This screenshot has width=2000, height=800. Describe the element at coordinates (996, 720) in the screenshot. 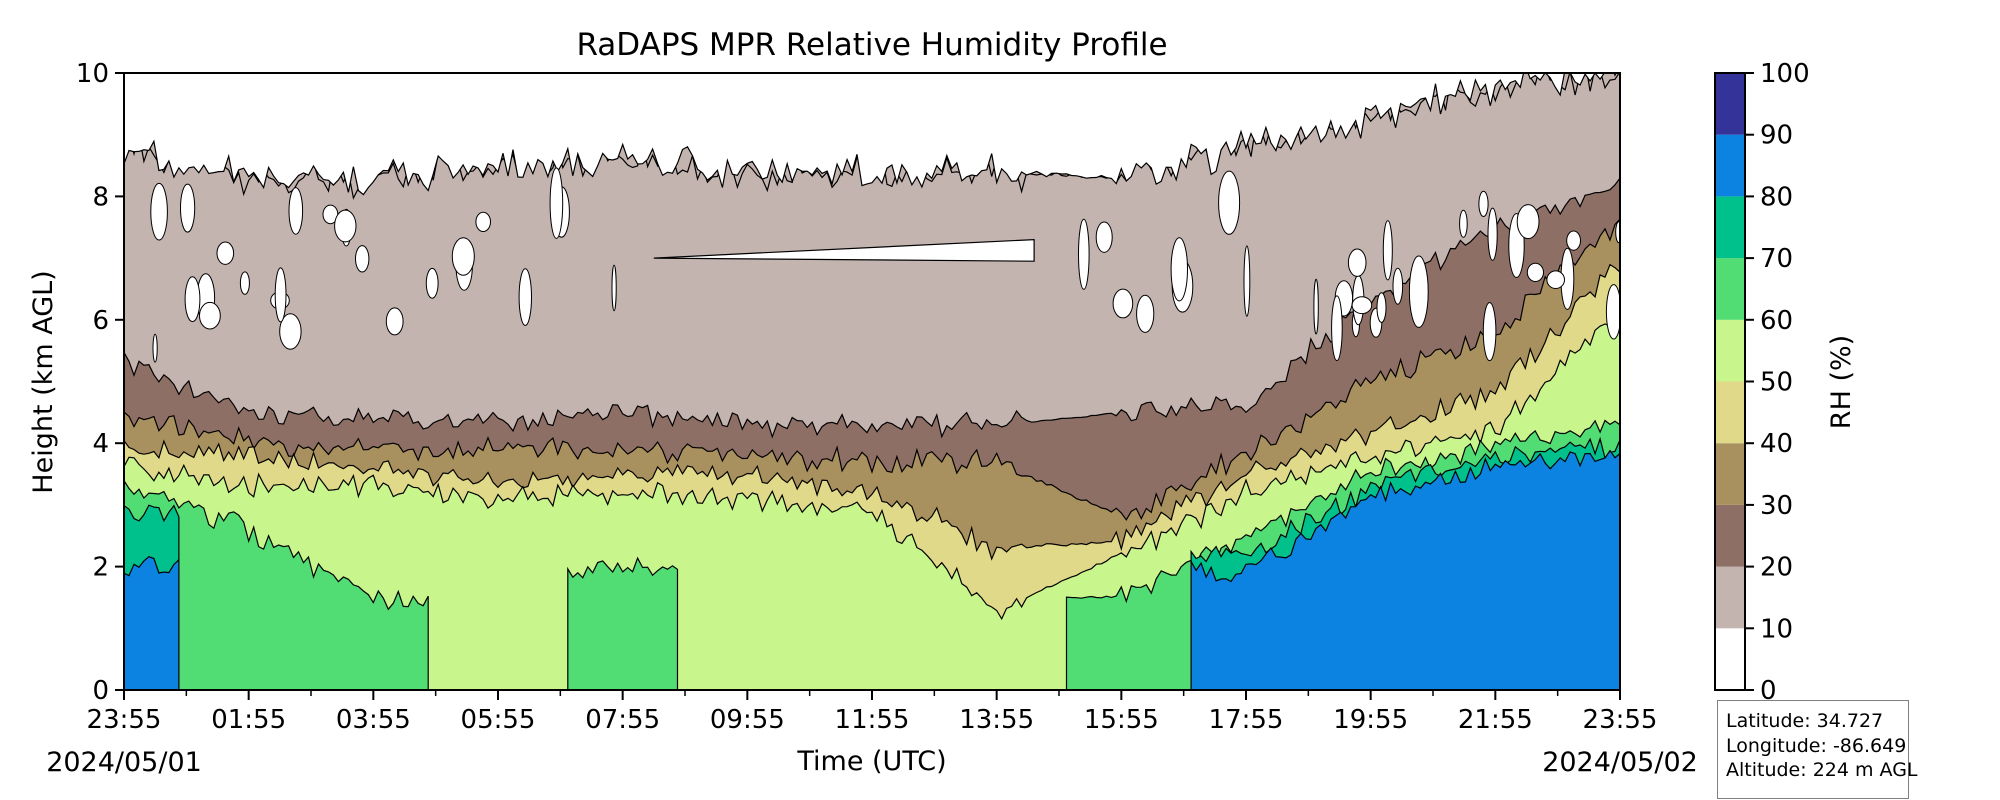

I see `x-tick-label: 13:55` at that location.